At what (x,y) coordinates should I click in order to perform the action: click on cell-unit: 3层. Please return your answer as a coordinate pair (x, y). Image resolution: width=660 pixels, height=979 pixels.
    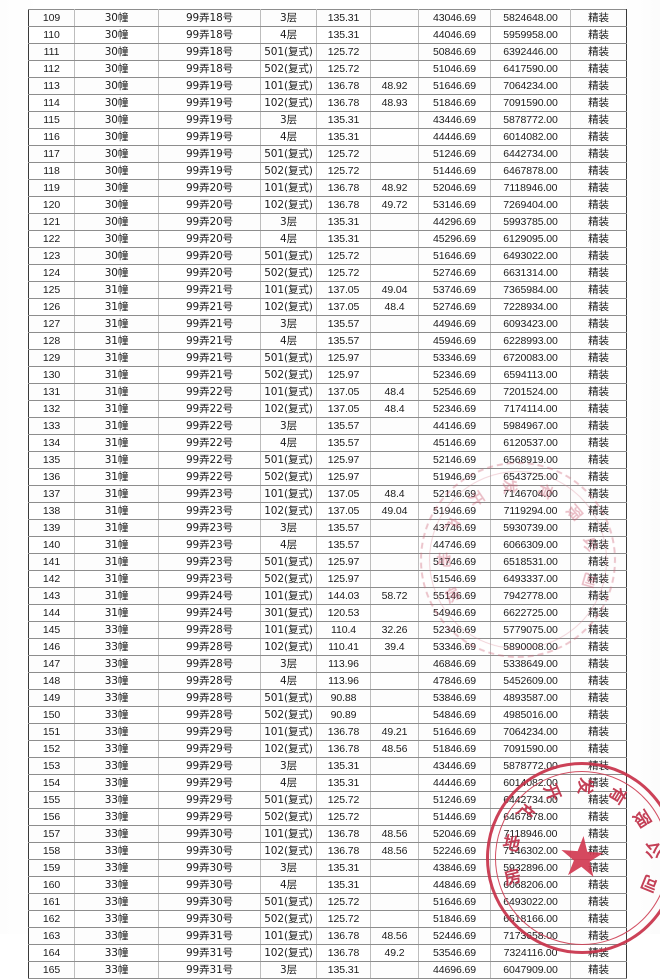
    Looking at the image, I should click on (288, 766).